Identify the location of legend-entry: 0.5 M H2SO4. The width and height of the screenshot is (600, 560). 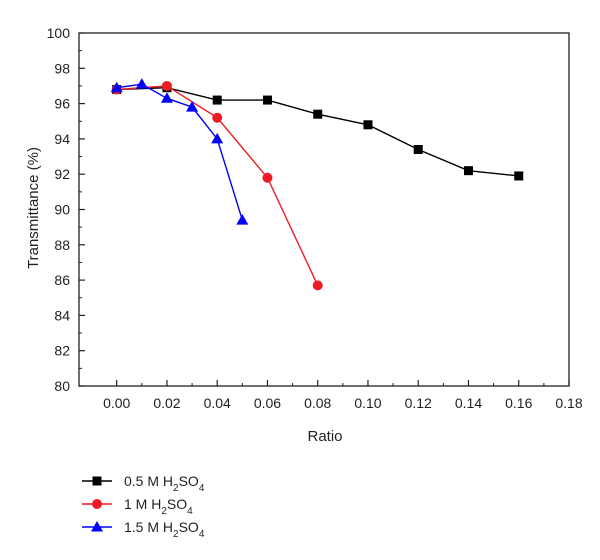
(143, 483).